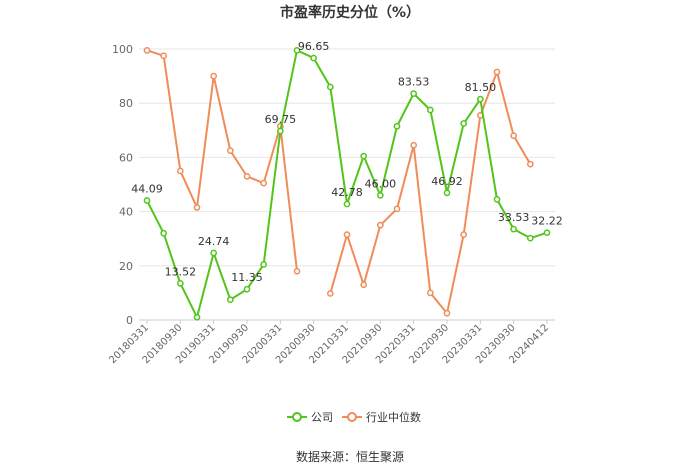 The height and width of the screenshot is (473, 700). I want to click on data-label: 11.35, so click(247, 277).